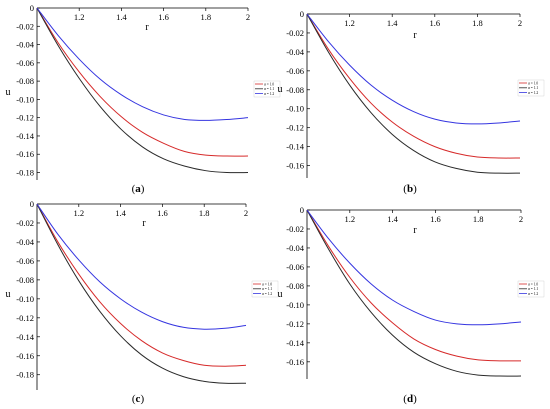  What do you see at coordinates (138, 189) in the screenshot?
I see `panel-caption-a: (a)` at bounding box center [138, 189].